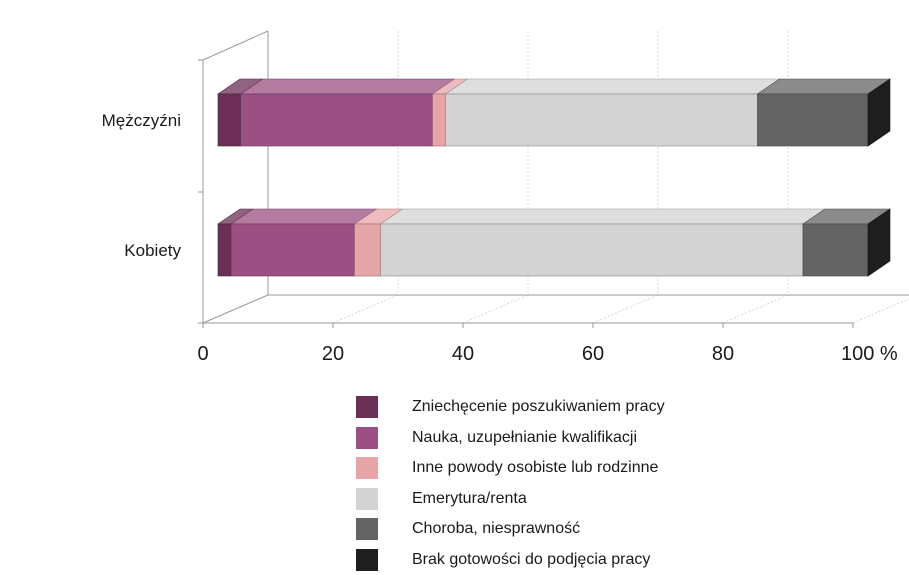 The width and height of the screenshot is (909, 575). I want to click on legend-label: Inne powody osobiste lub rodzinne, so click(535, 468).